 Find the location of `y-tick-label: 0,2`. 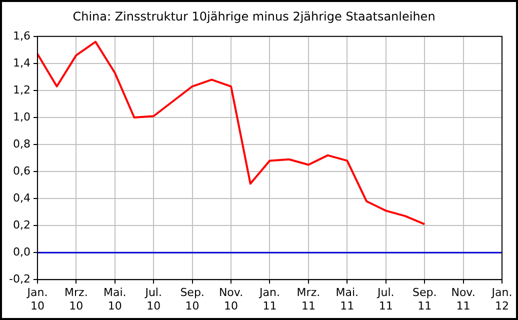

y-tick-label: 0,2 is located at coordinates (21, 225).